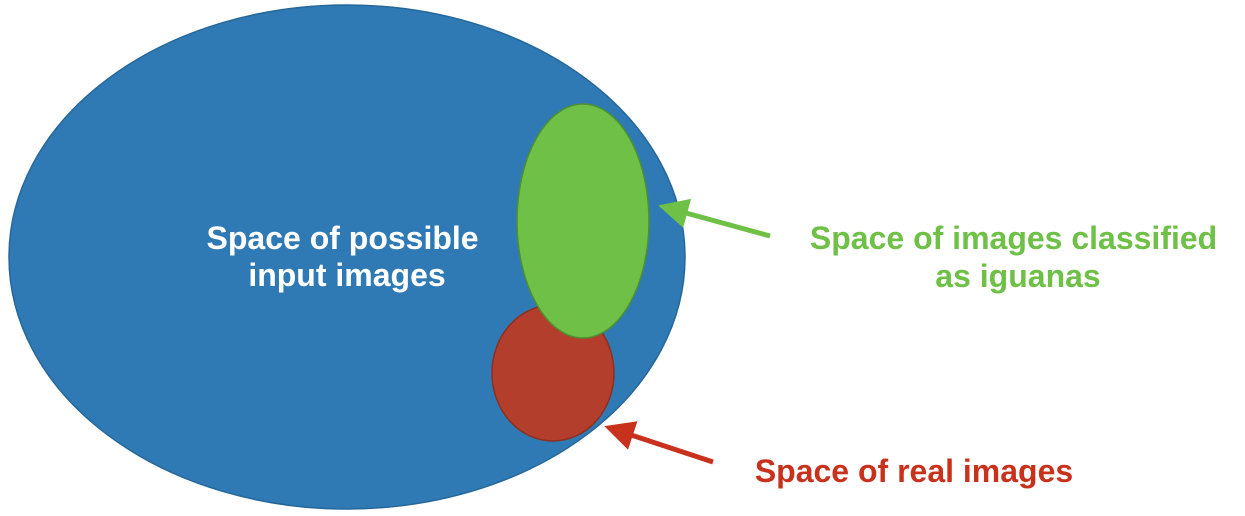  What do you see at coordinates (714, 218) in the screenshot?
I see `iguana-arrow` at bounding box center [714, 218].